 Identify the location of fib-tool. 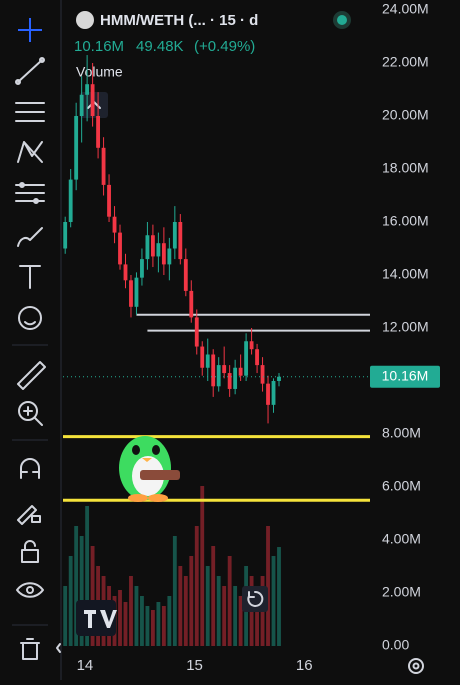
(30, 112).